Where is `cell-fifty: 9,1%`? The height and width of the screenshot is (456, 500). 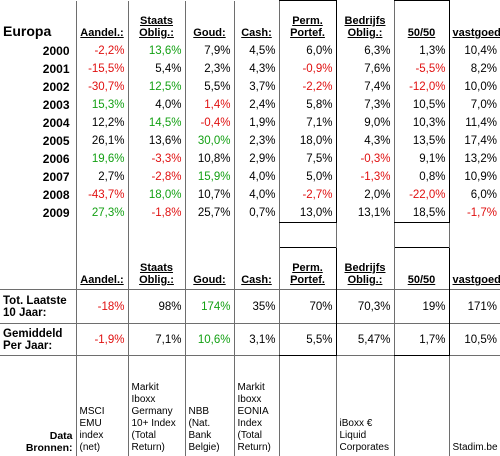
cell-fifty: 9,1% is located at coordinates (421, 159).